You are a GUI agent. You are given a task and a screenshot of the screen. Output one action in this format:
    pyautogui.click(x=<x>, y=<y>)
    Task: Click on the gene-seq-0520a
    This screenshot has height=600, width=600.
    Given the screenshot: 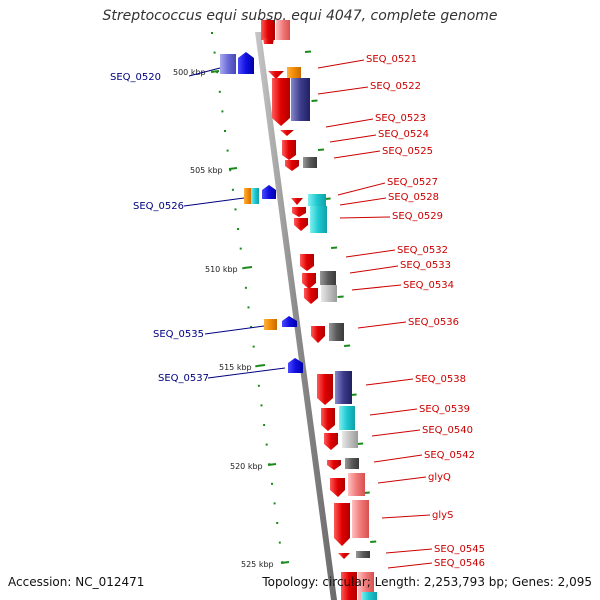 What is the action you would take?
    pyautogui.click(x=228, y=64)
    